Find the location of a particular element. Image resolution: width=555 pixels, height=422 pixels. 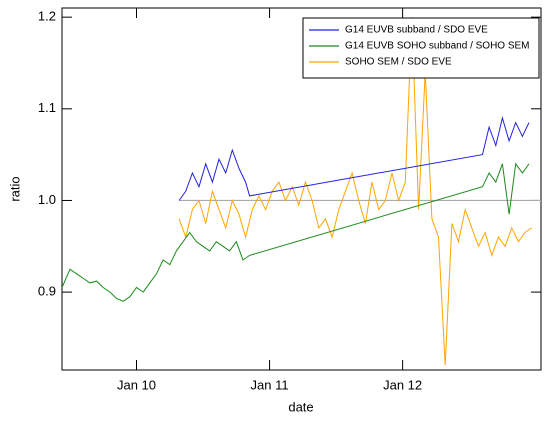

legend-box is located at coordinates (421, 48).